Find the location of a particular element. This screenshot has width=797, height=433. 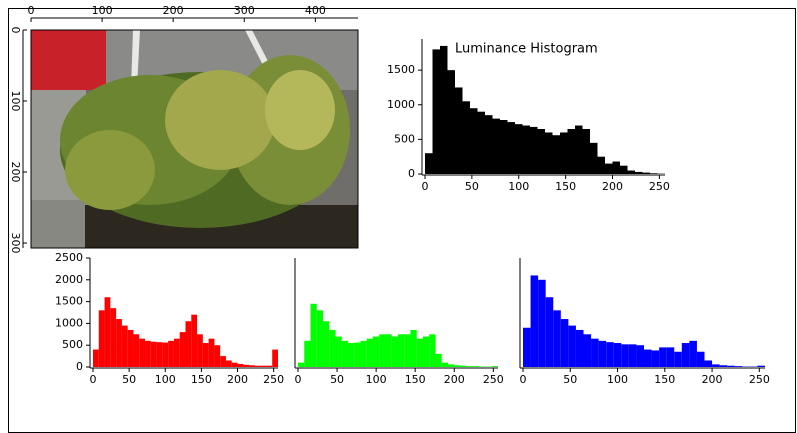

y-tick-label: 300 is located at coordinates (15, 243).